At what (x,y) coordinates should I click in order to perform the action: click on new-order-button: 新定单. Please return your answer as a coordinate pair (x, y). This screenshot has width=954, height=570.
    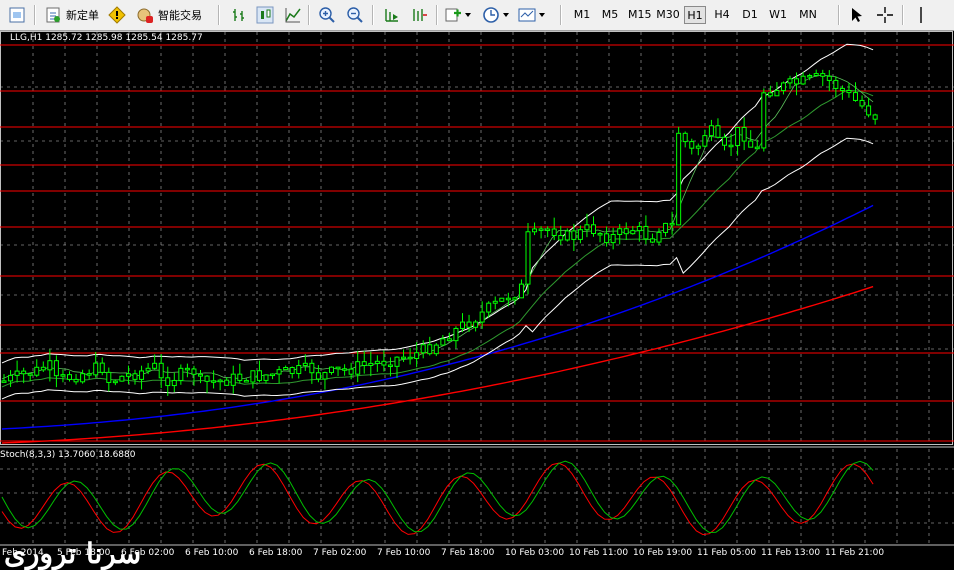
    Looking at the image, I should click on (71, 15).